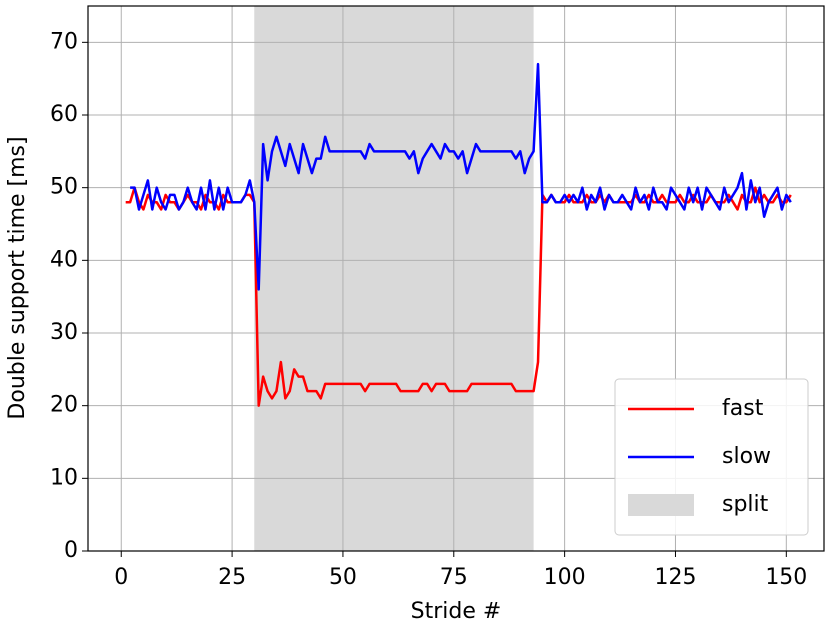  I want to click on x-tick-label: 75, so click(454, 577).